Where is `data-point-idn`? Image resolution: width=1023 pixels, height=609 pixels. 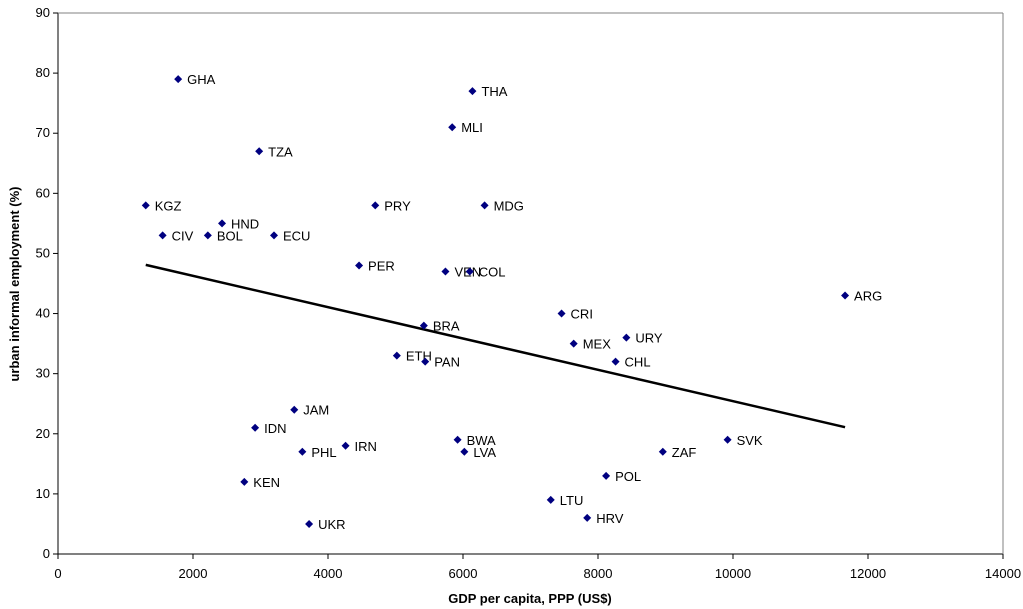 data-point-idn is located at coordinates (255, 427).